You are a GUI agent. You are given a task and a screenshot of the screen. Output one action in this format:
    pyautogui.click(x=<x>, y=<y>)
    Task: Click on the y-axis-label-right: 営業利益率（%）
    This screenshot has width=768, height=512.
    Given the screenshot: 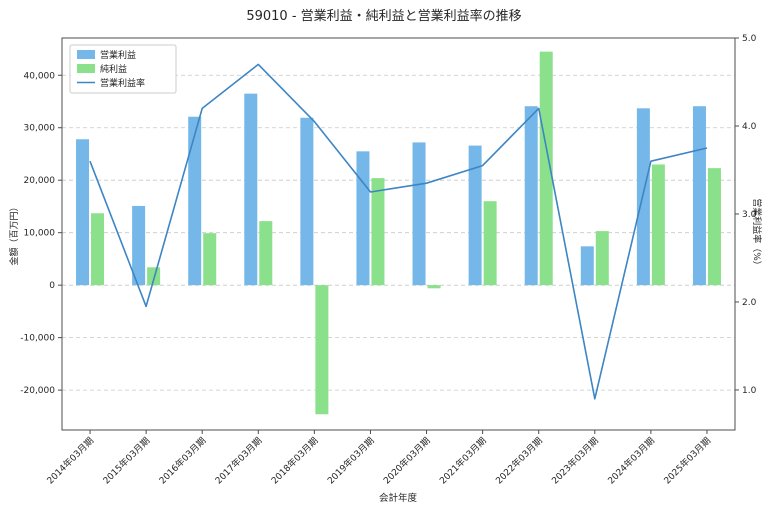 What is the action you would take?
    pyautogui.click(x=757, y=234)
    